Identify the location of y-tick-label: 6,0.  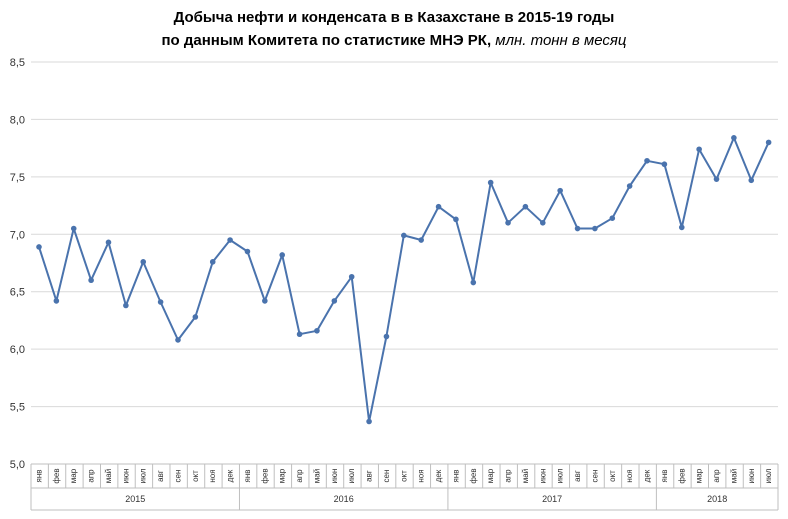
(17, 350).